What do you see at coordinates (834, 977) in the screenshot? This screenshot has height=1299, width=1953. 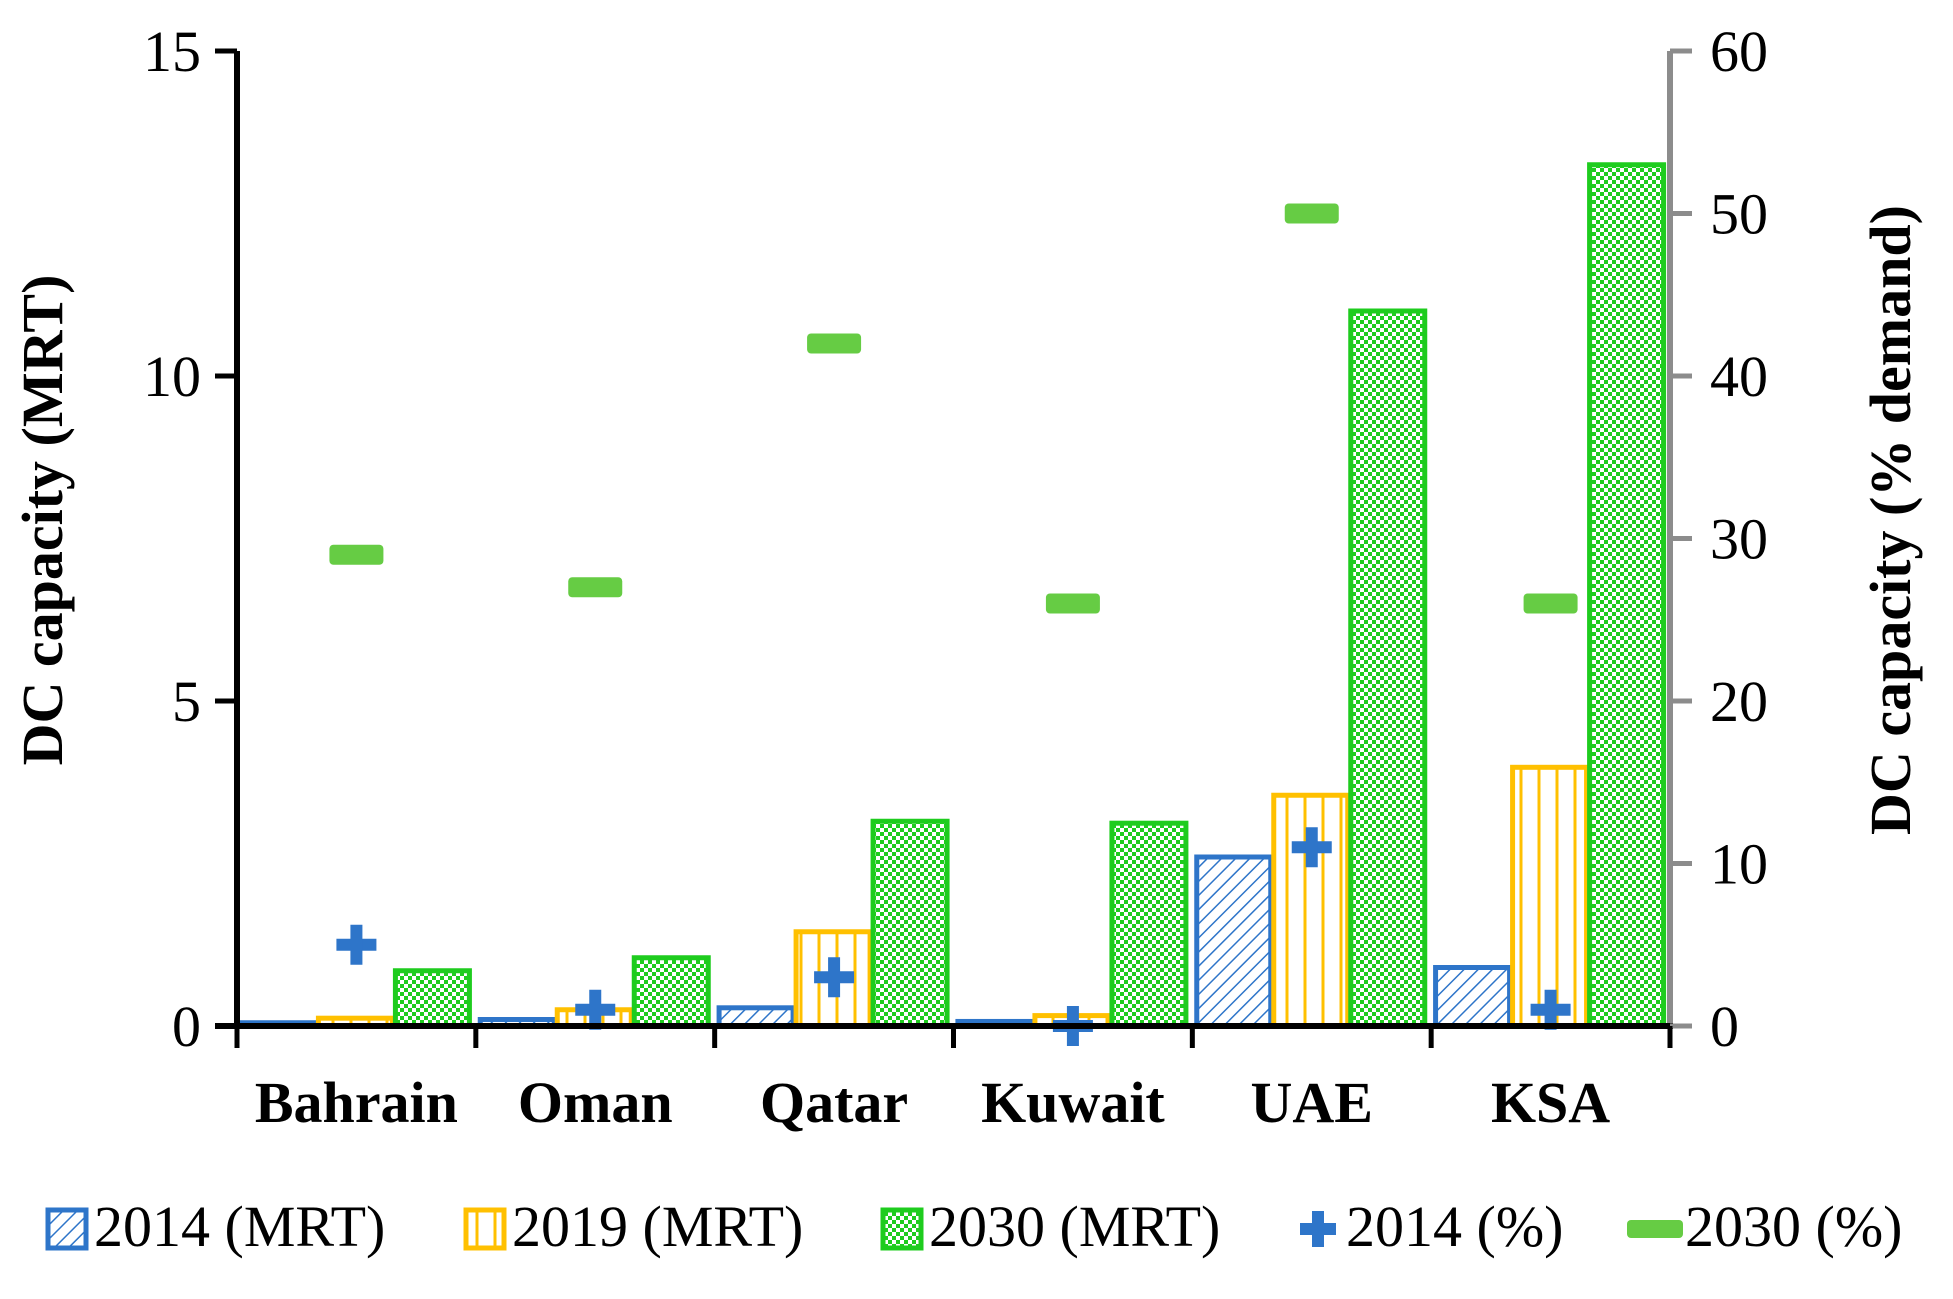 I see `marker-2014-qatar` at bounding box center [834, 977].